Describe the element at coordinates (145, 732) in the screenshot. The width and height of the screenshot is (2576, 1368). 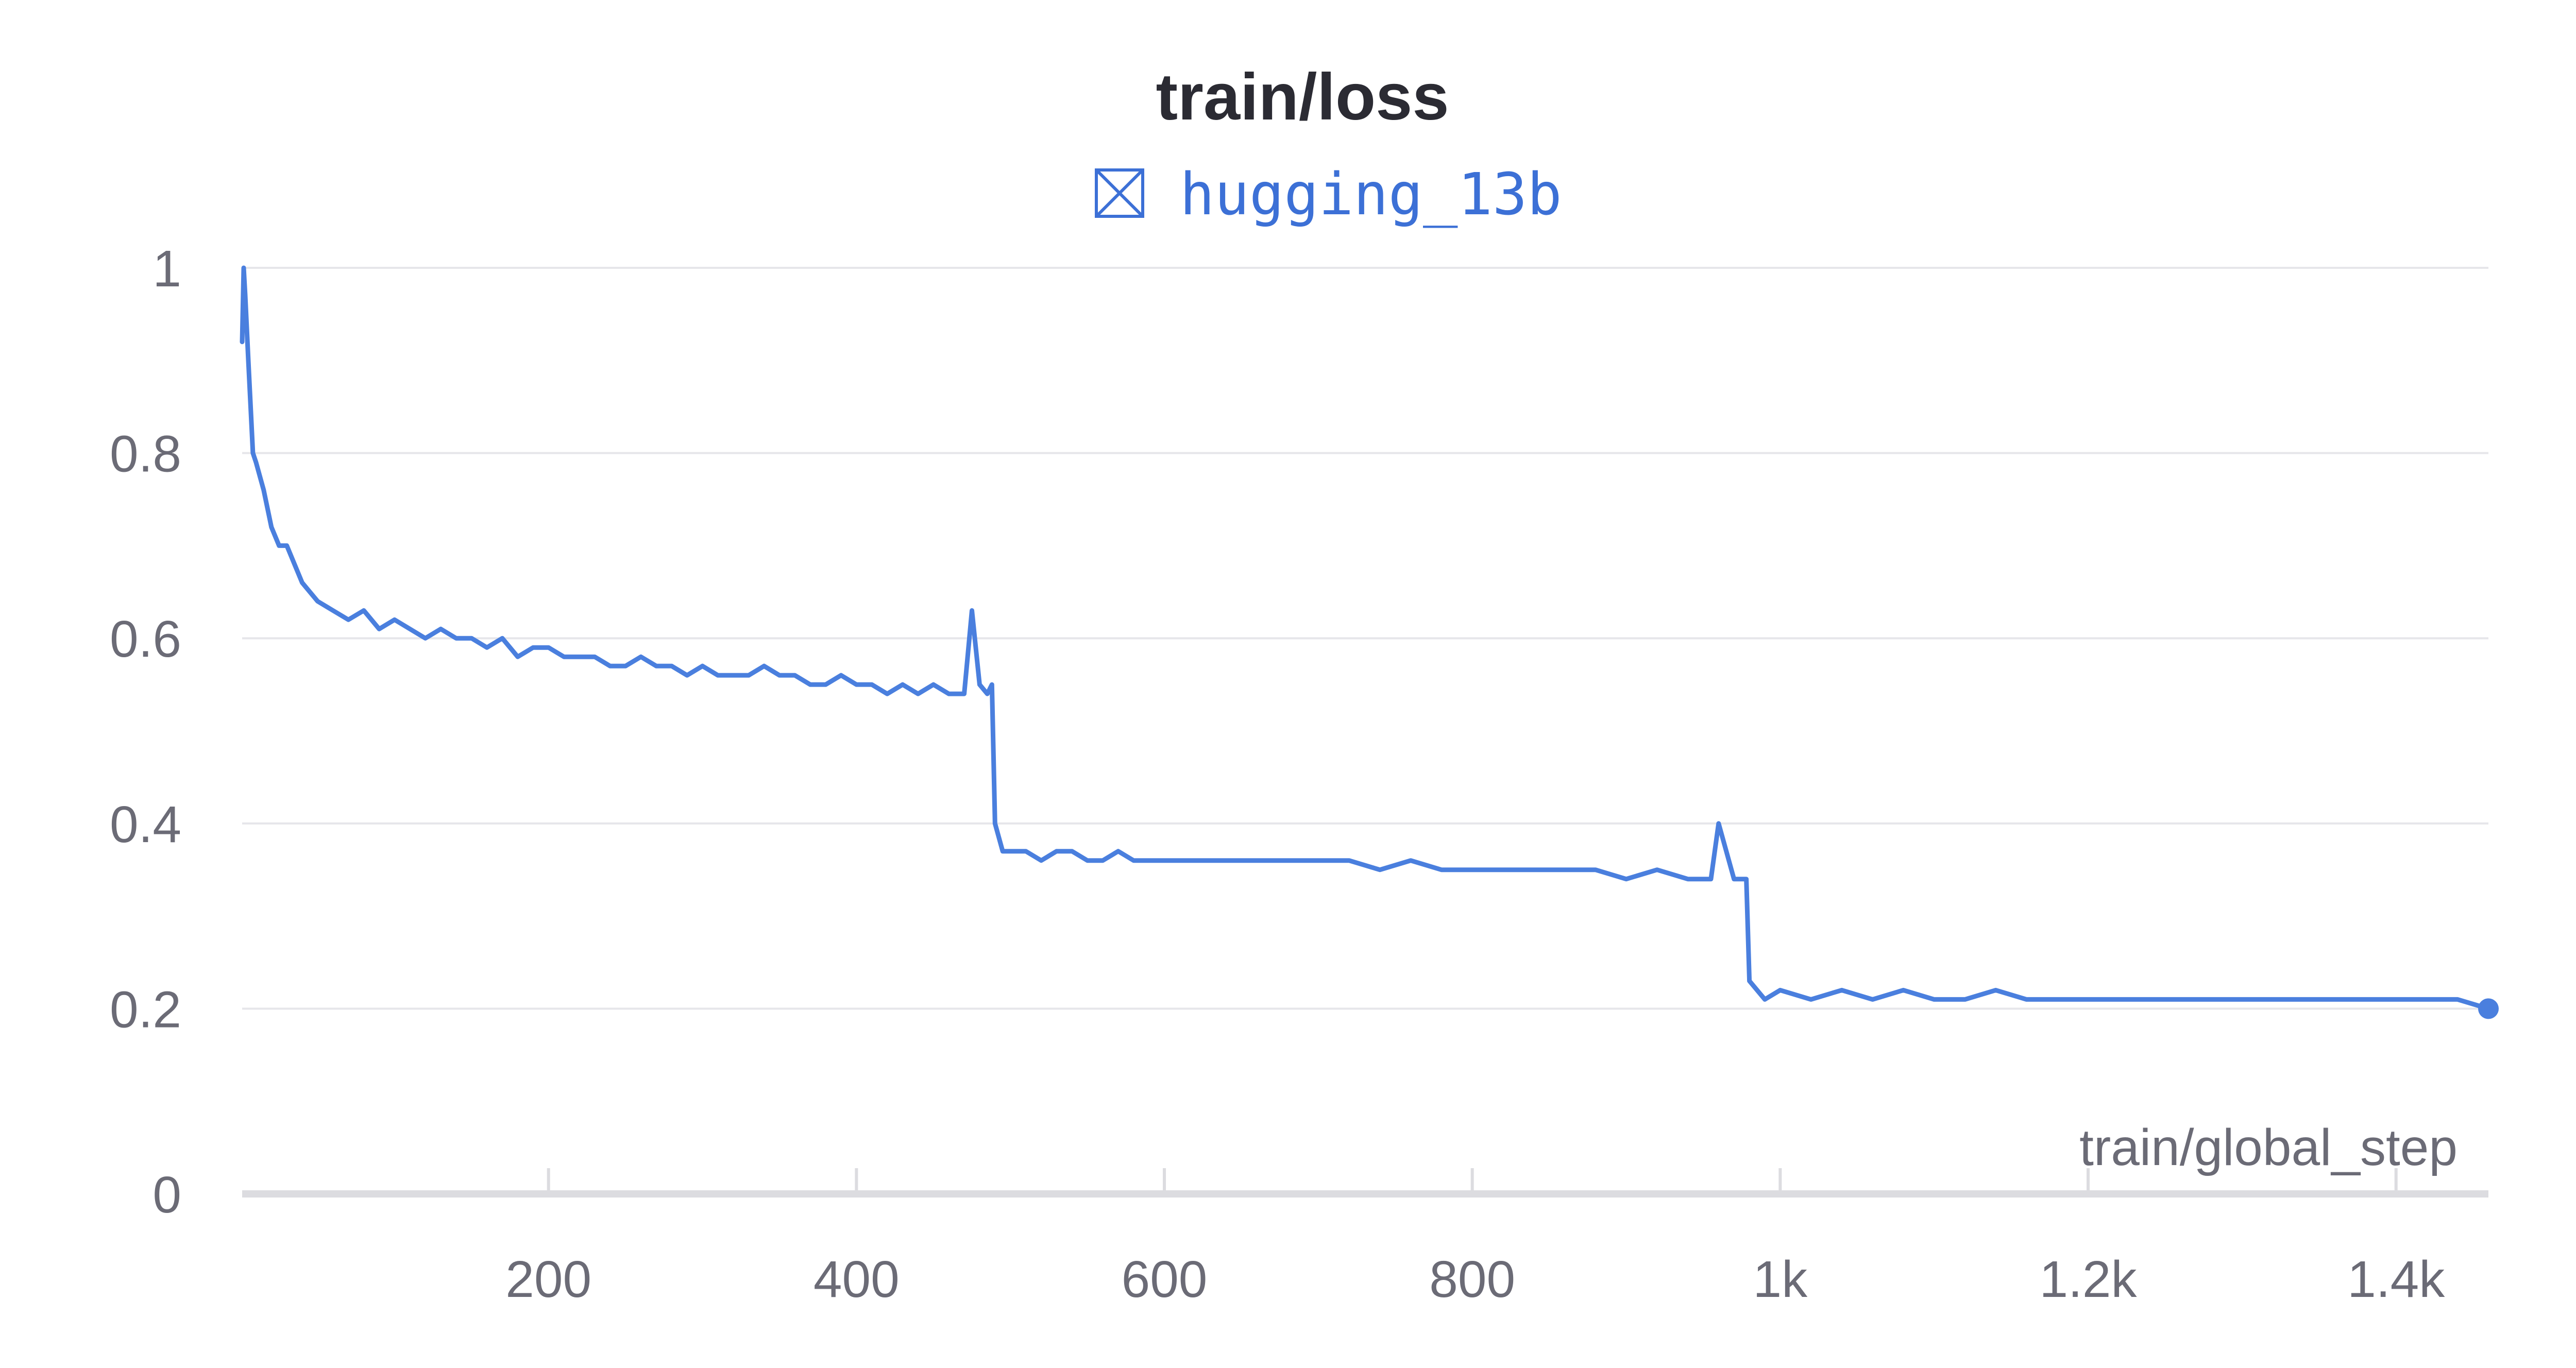
I see `y-axis-ticks: 0 0.2 0.4 0.6 0.8 1` at that location.